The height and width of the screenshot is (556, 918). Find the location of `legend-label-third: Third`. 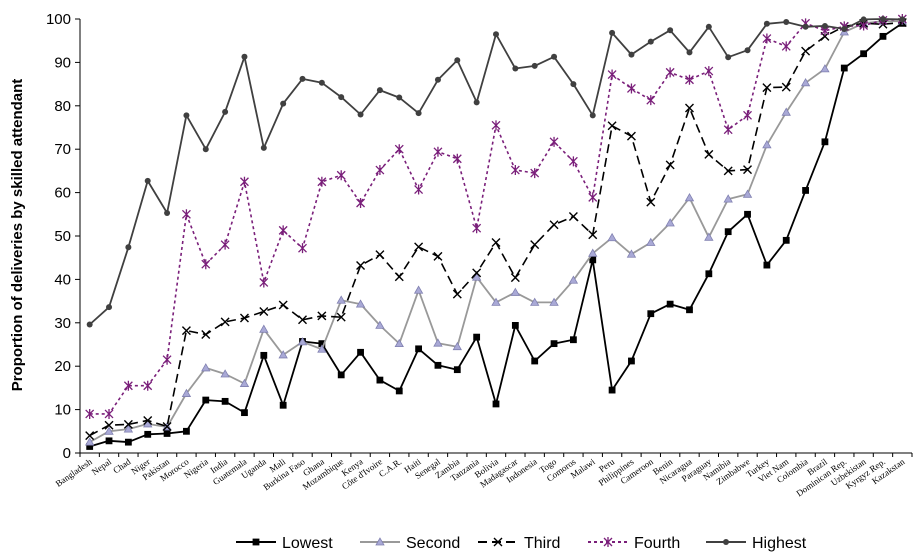

legend-label-third: Third is located at coordinates (542, 543).